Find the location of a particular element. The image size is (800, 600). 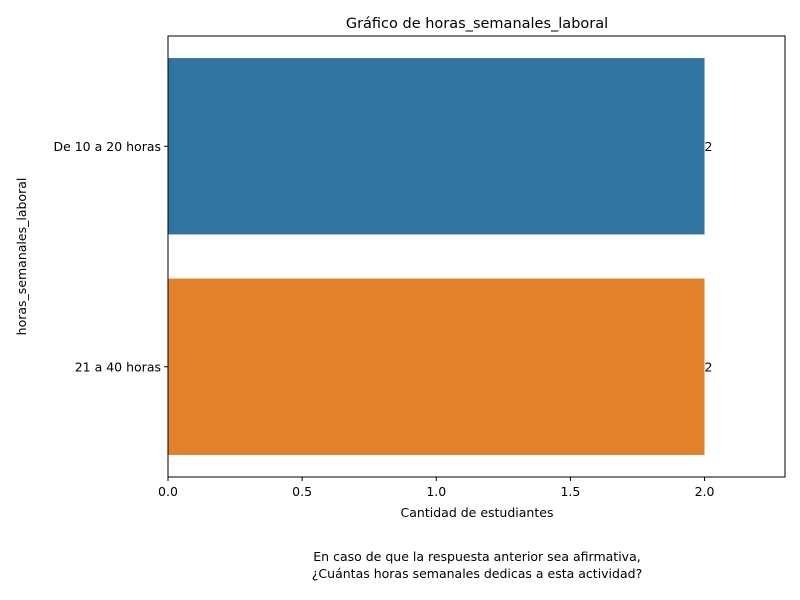

y-axis-ticks: De 10 a 20 horas 21 a 40 horas is located at coordinates (110, 256).